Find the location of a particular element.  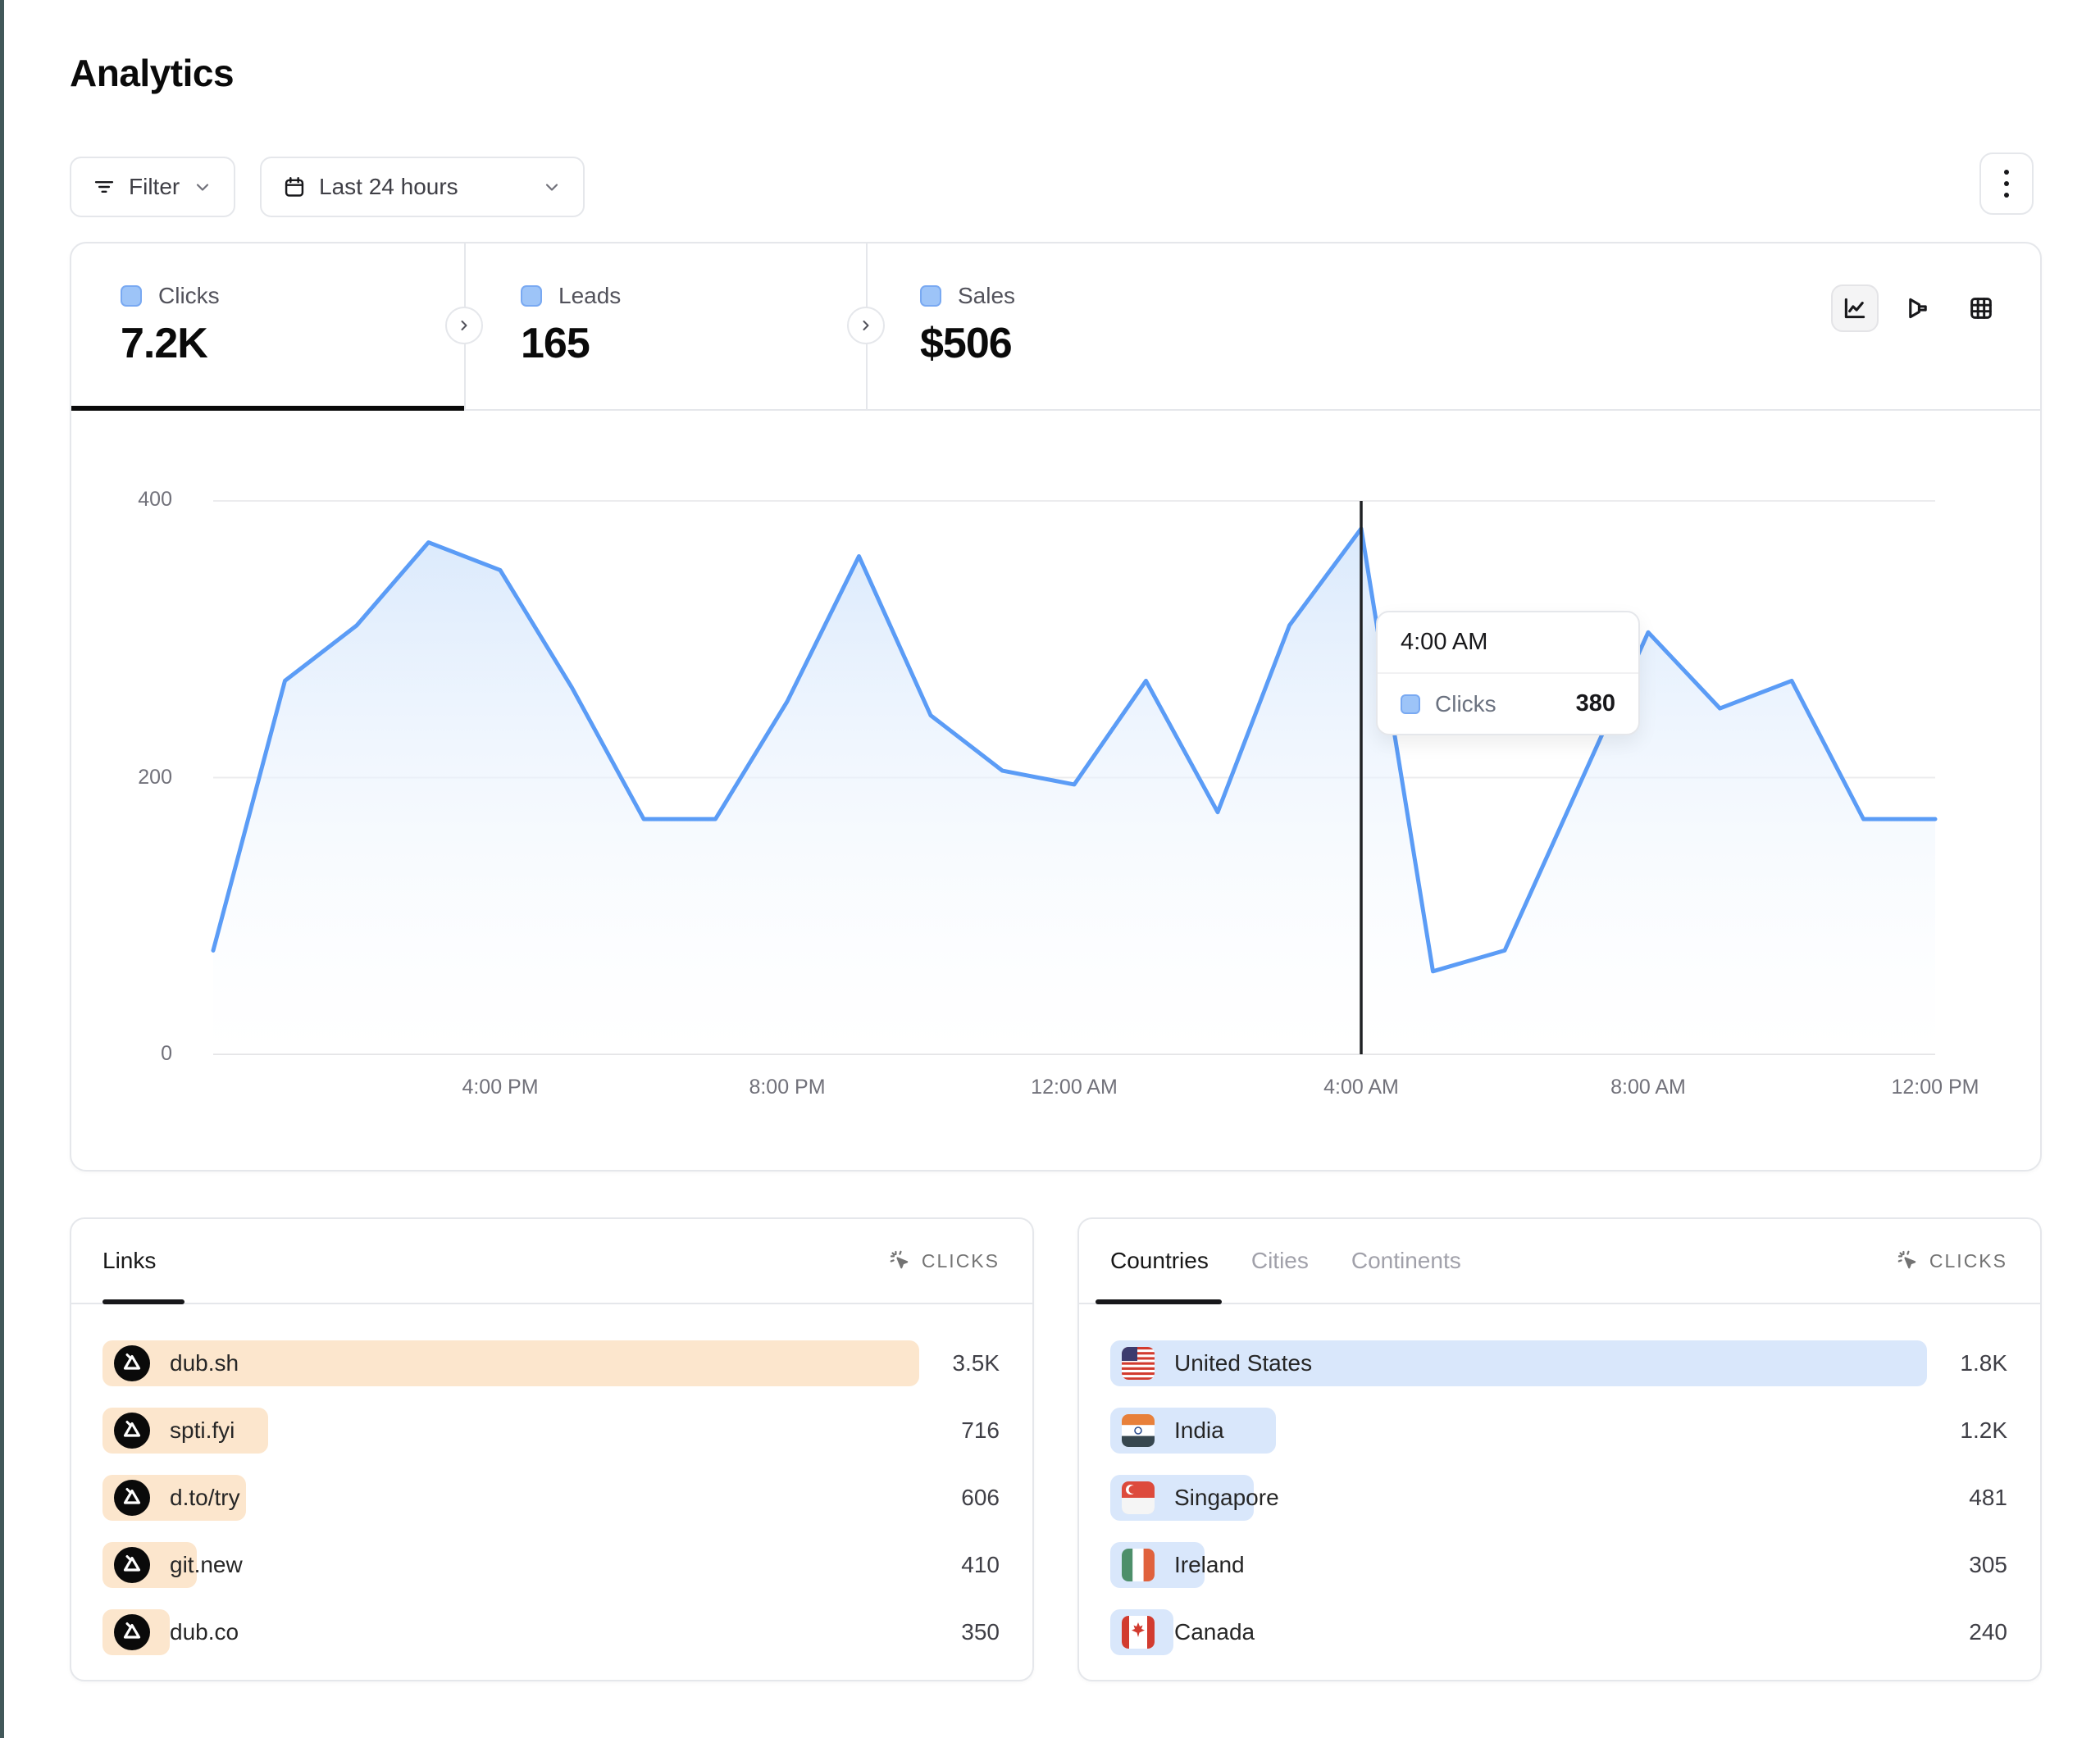

country-label: Ireland is located at coordinates (1209, 1564).